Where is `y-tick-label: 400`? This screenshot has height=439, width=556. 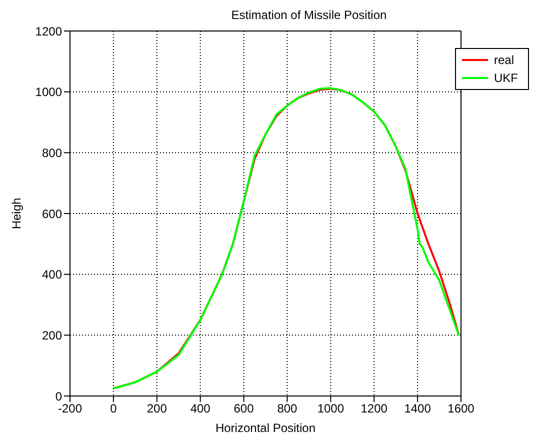
y-tick-label: 400 is located at coordinates (52, 275).